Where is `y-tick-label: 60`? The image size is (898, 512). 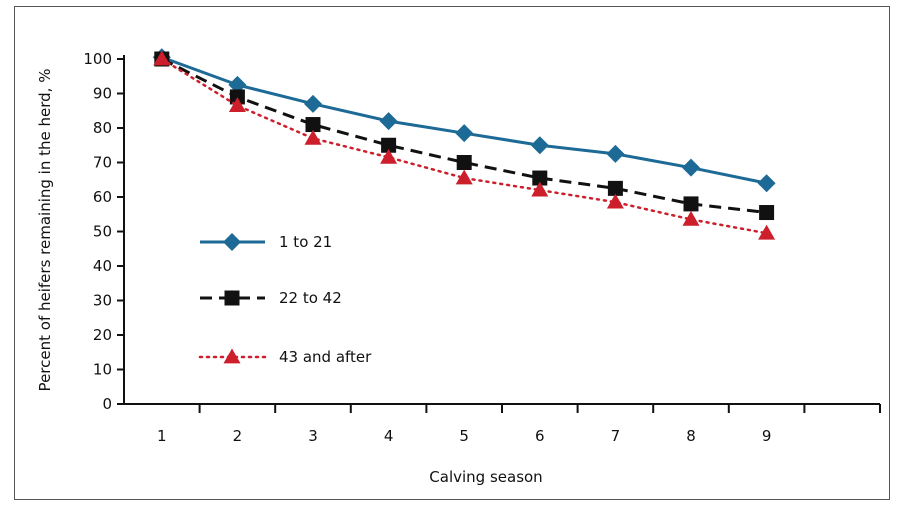 y-tick-label: 60 is located at coordinates (102, 197).